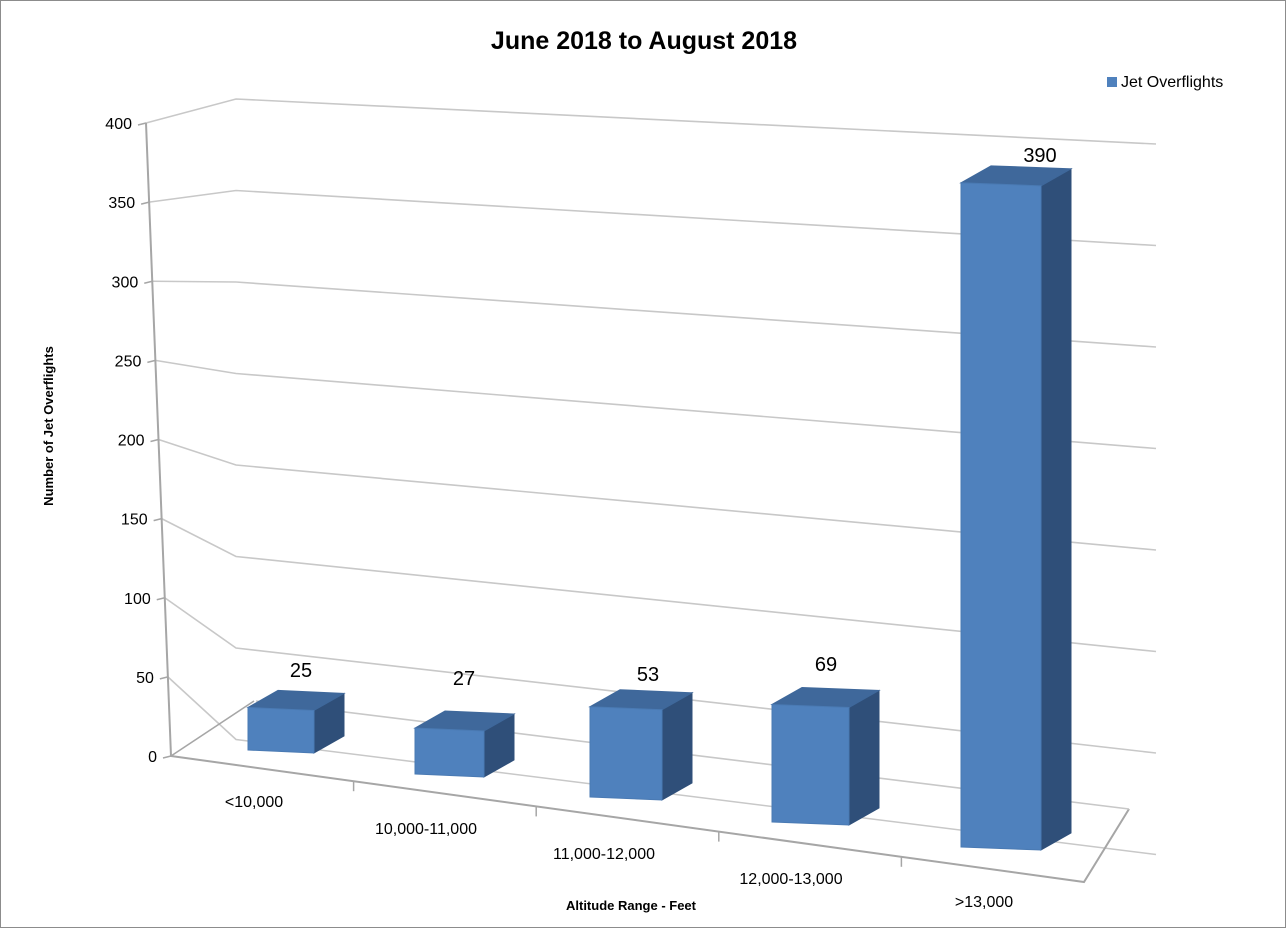 This screenshot has width=1286, height=929. What do you see at coordinates (604, 854) in the screenshot?
I see `x-tick-label: 11,000-12,000` at bounding box center [604, 854].